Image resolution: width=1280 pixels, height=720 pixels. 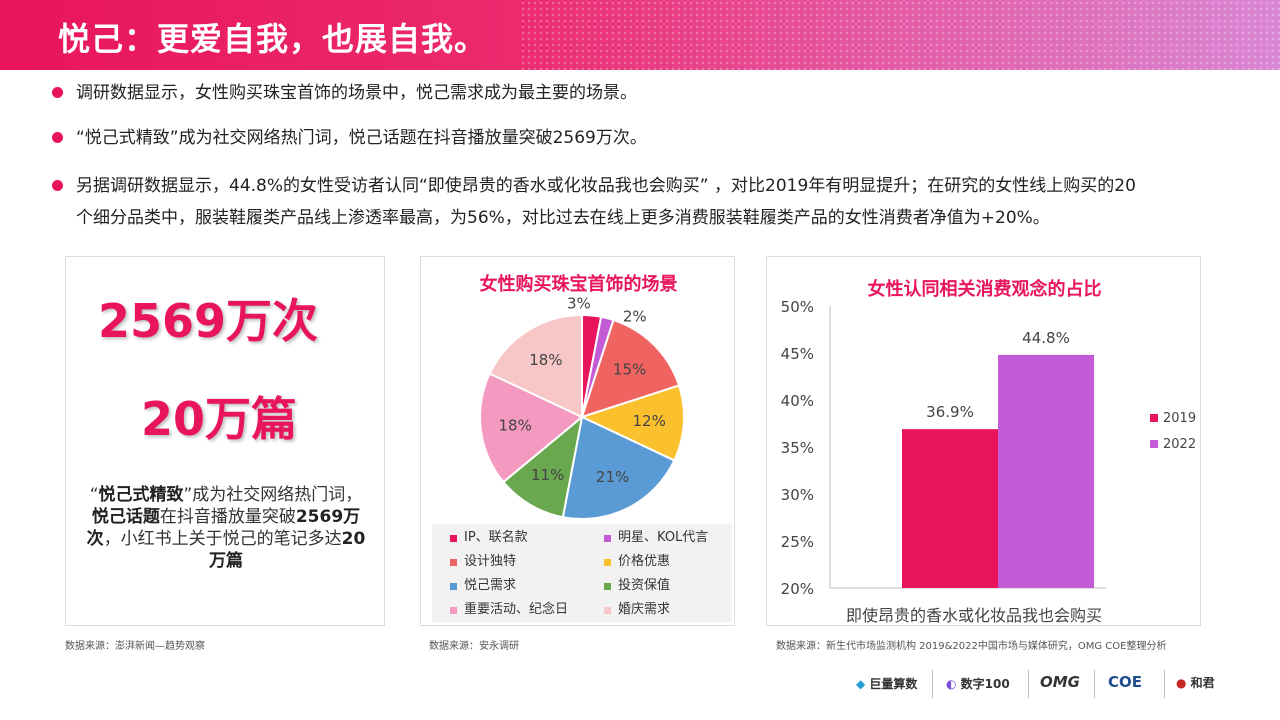 What do you see at coordinates (125, 517) in the screenshot?
I see `note-emphasis: 悦己话题` at bounding box center [125, 517].